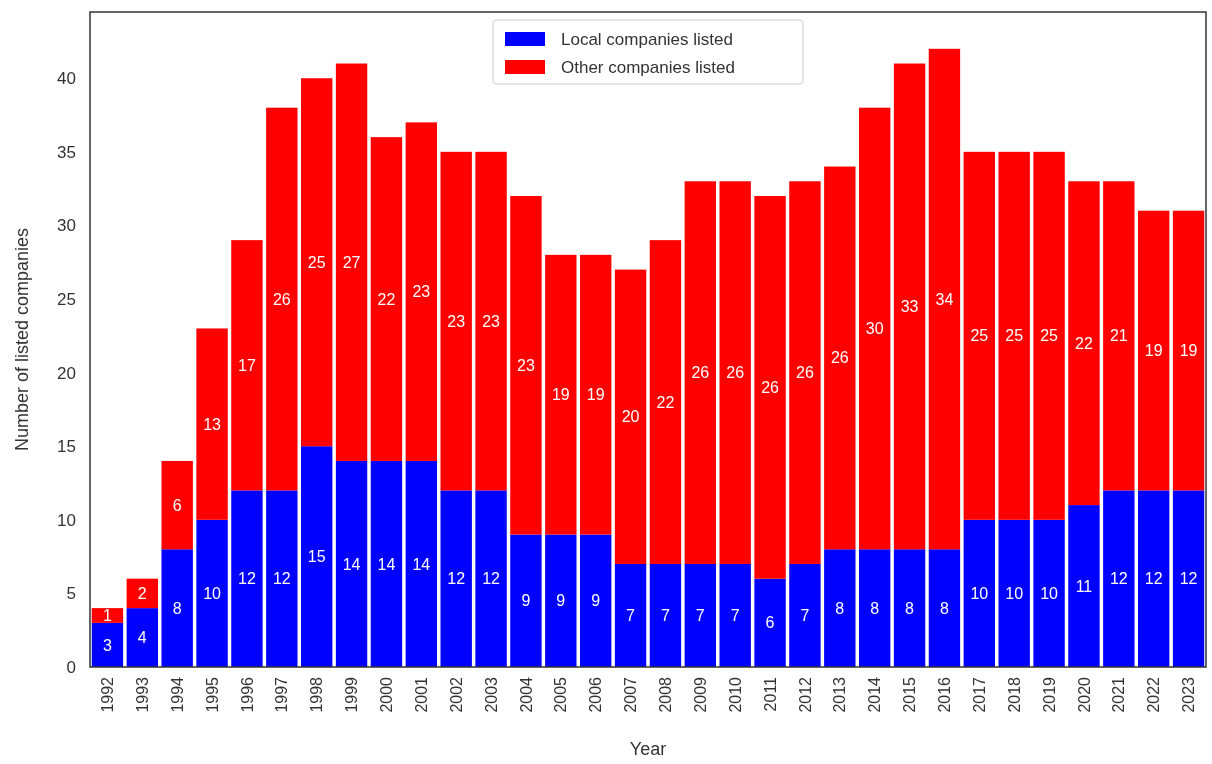 The image size is (1212, 764). I want to click on x-tick-label: 2020, so click(1084, 694).